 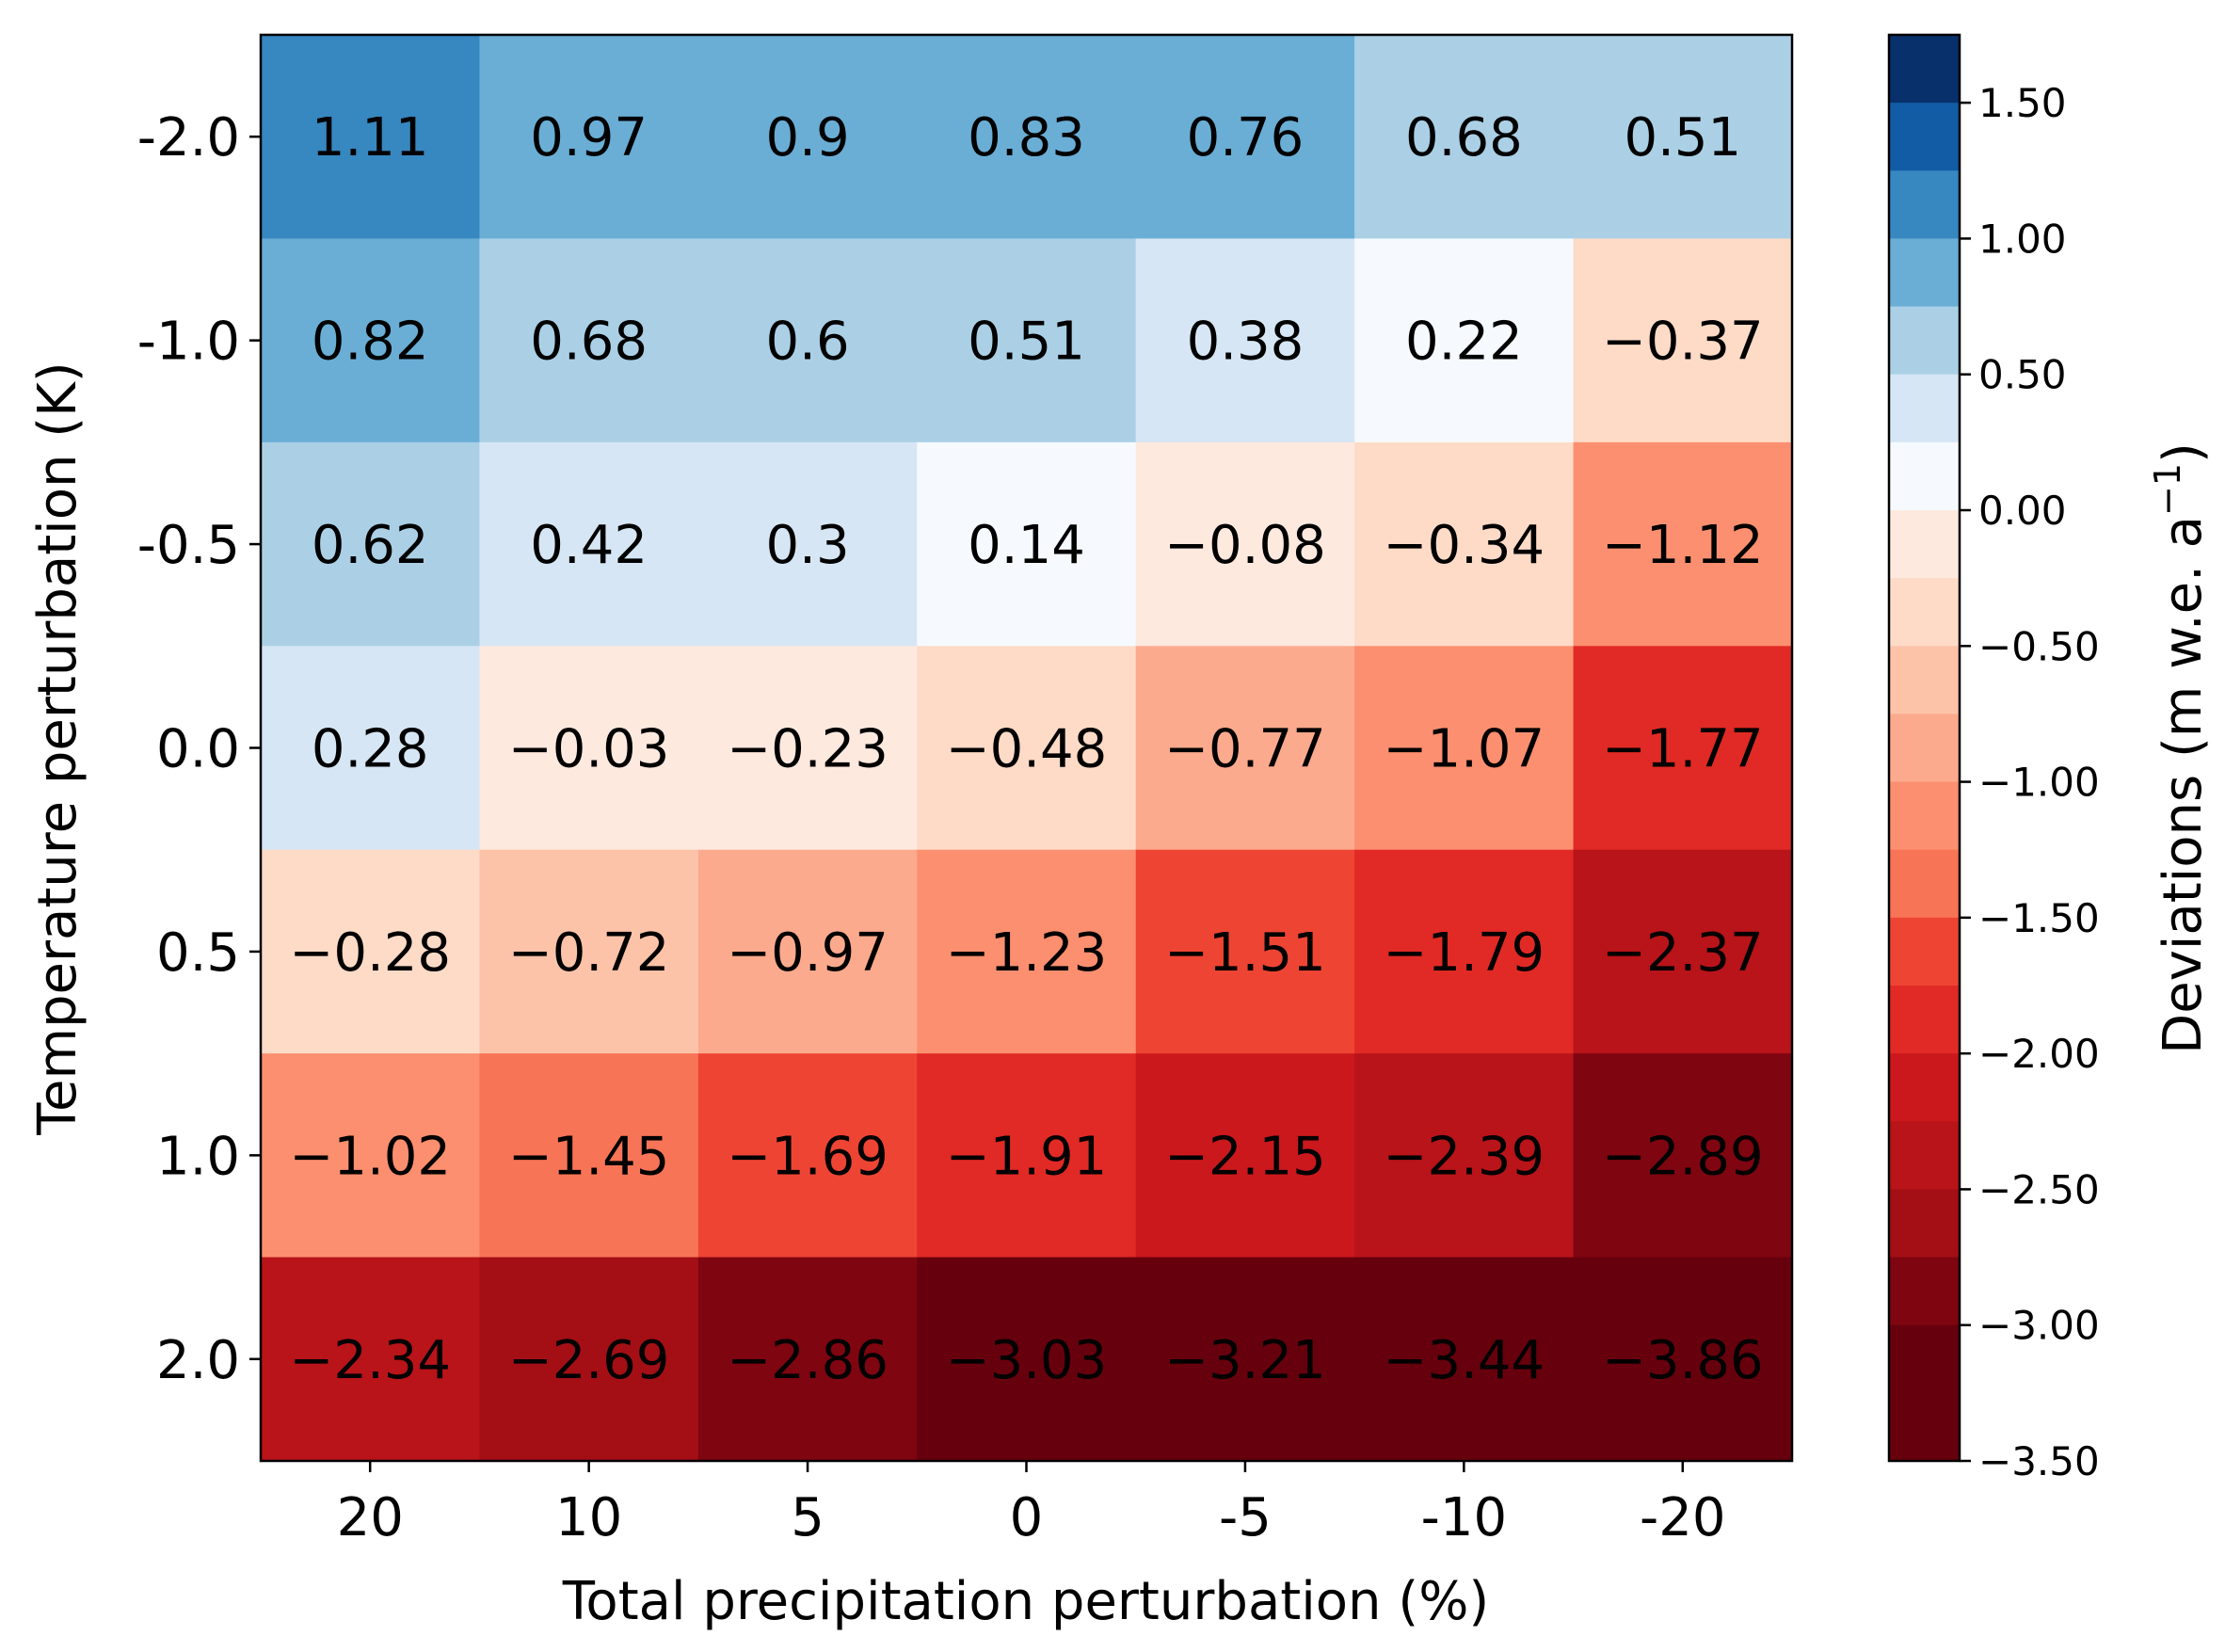 What do you see at coordinates (189, 545) in the screenshot?
I see `y-tick-label: -0.5` at bounding box center [189, 545].